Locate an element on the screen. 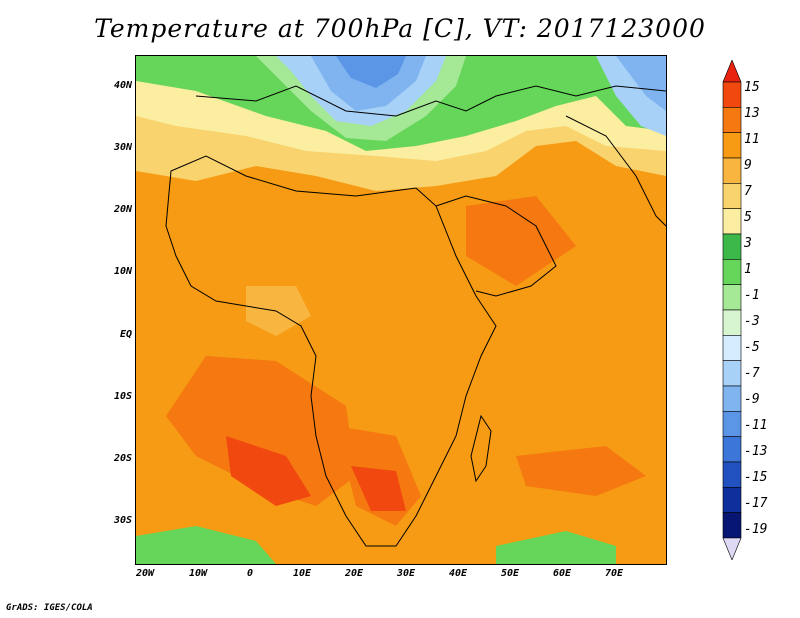 This screenshot has height=618, width=800. field-w-africa is located at coordinates (278, 311).